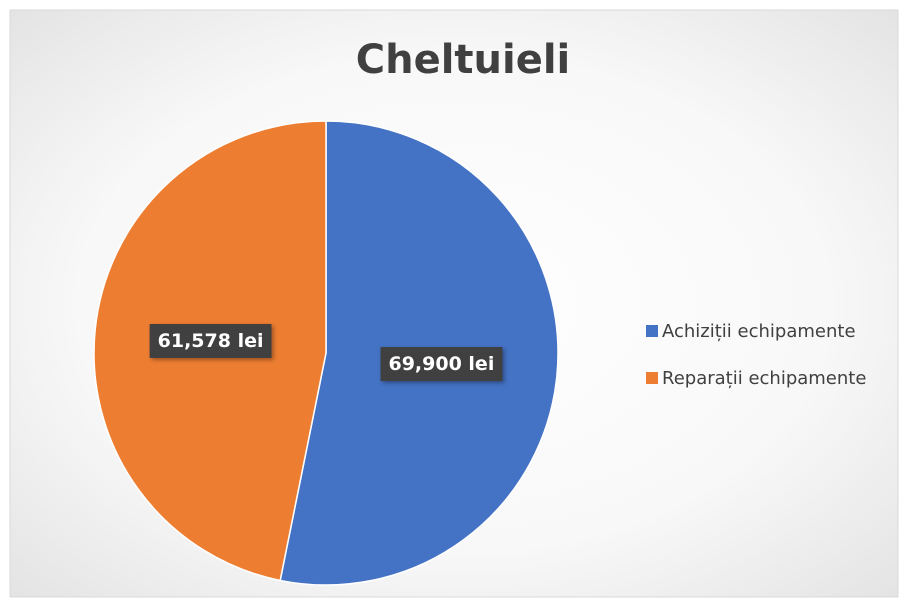  I want to click on data-label-text: 61,578 lei, so click(211, 341).